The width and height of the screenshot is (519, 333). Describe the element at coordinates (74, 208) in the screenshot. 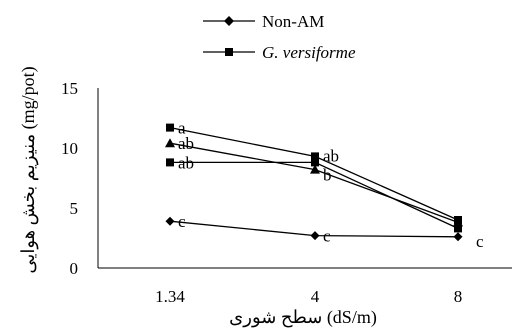

I see `y-tick-label: 5` at that location.